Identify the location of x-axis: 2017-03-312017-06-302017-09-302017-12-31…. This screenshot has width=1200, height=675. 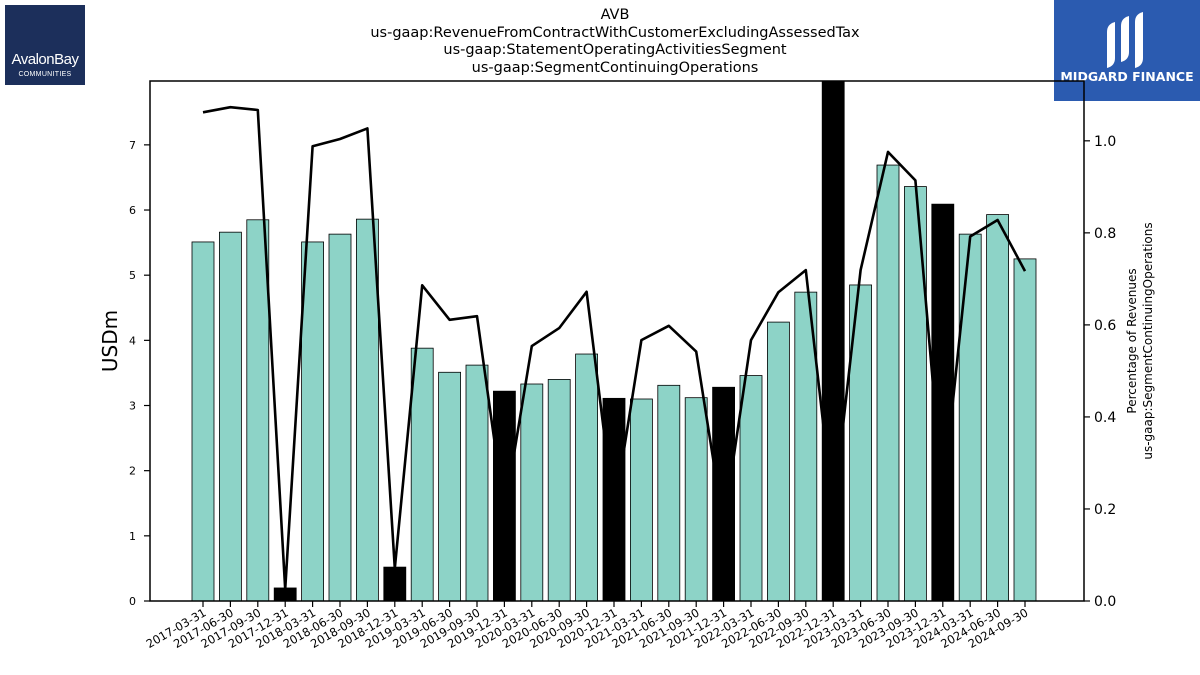
(587, 626).